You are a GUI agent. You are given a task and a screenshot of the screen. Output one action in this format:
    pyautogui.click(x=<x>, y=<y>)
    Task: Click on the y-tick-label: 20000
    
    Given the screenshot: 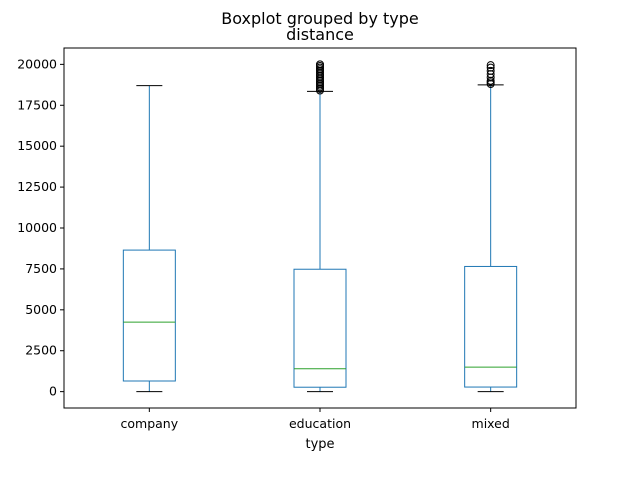 What is the action you would take?
    pyautogui.click(x=37, y=63)
    